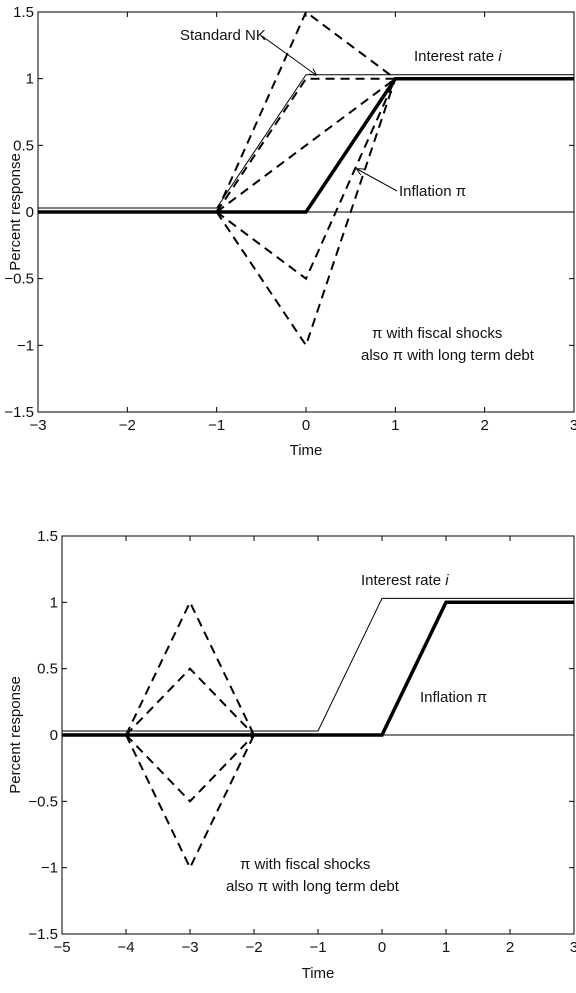 The image size is (576, 993). Describe the element at coordinates (288, 55) in the screenshot. I see `arrow-standard-nk` at that location.